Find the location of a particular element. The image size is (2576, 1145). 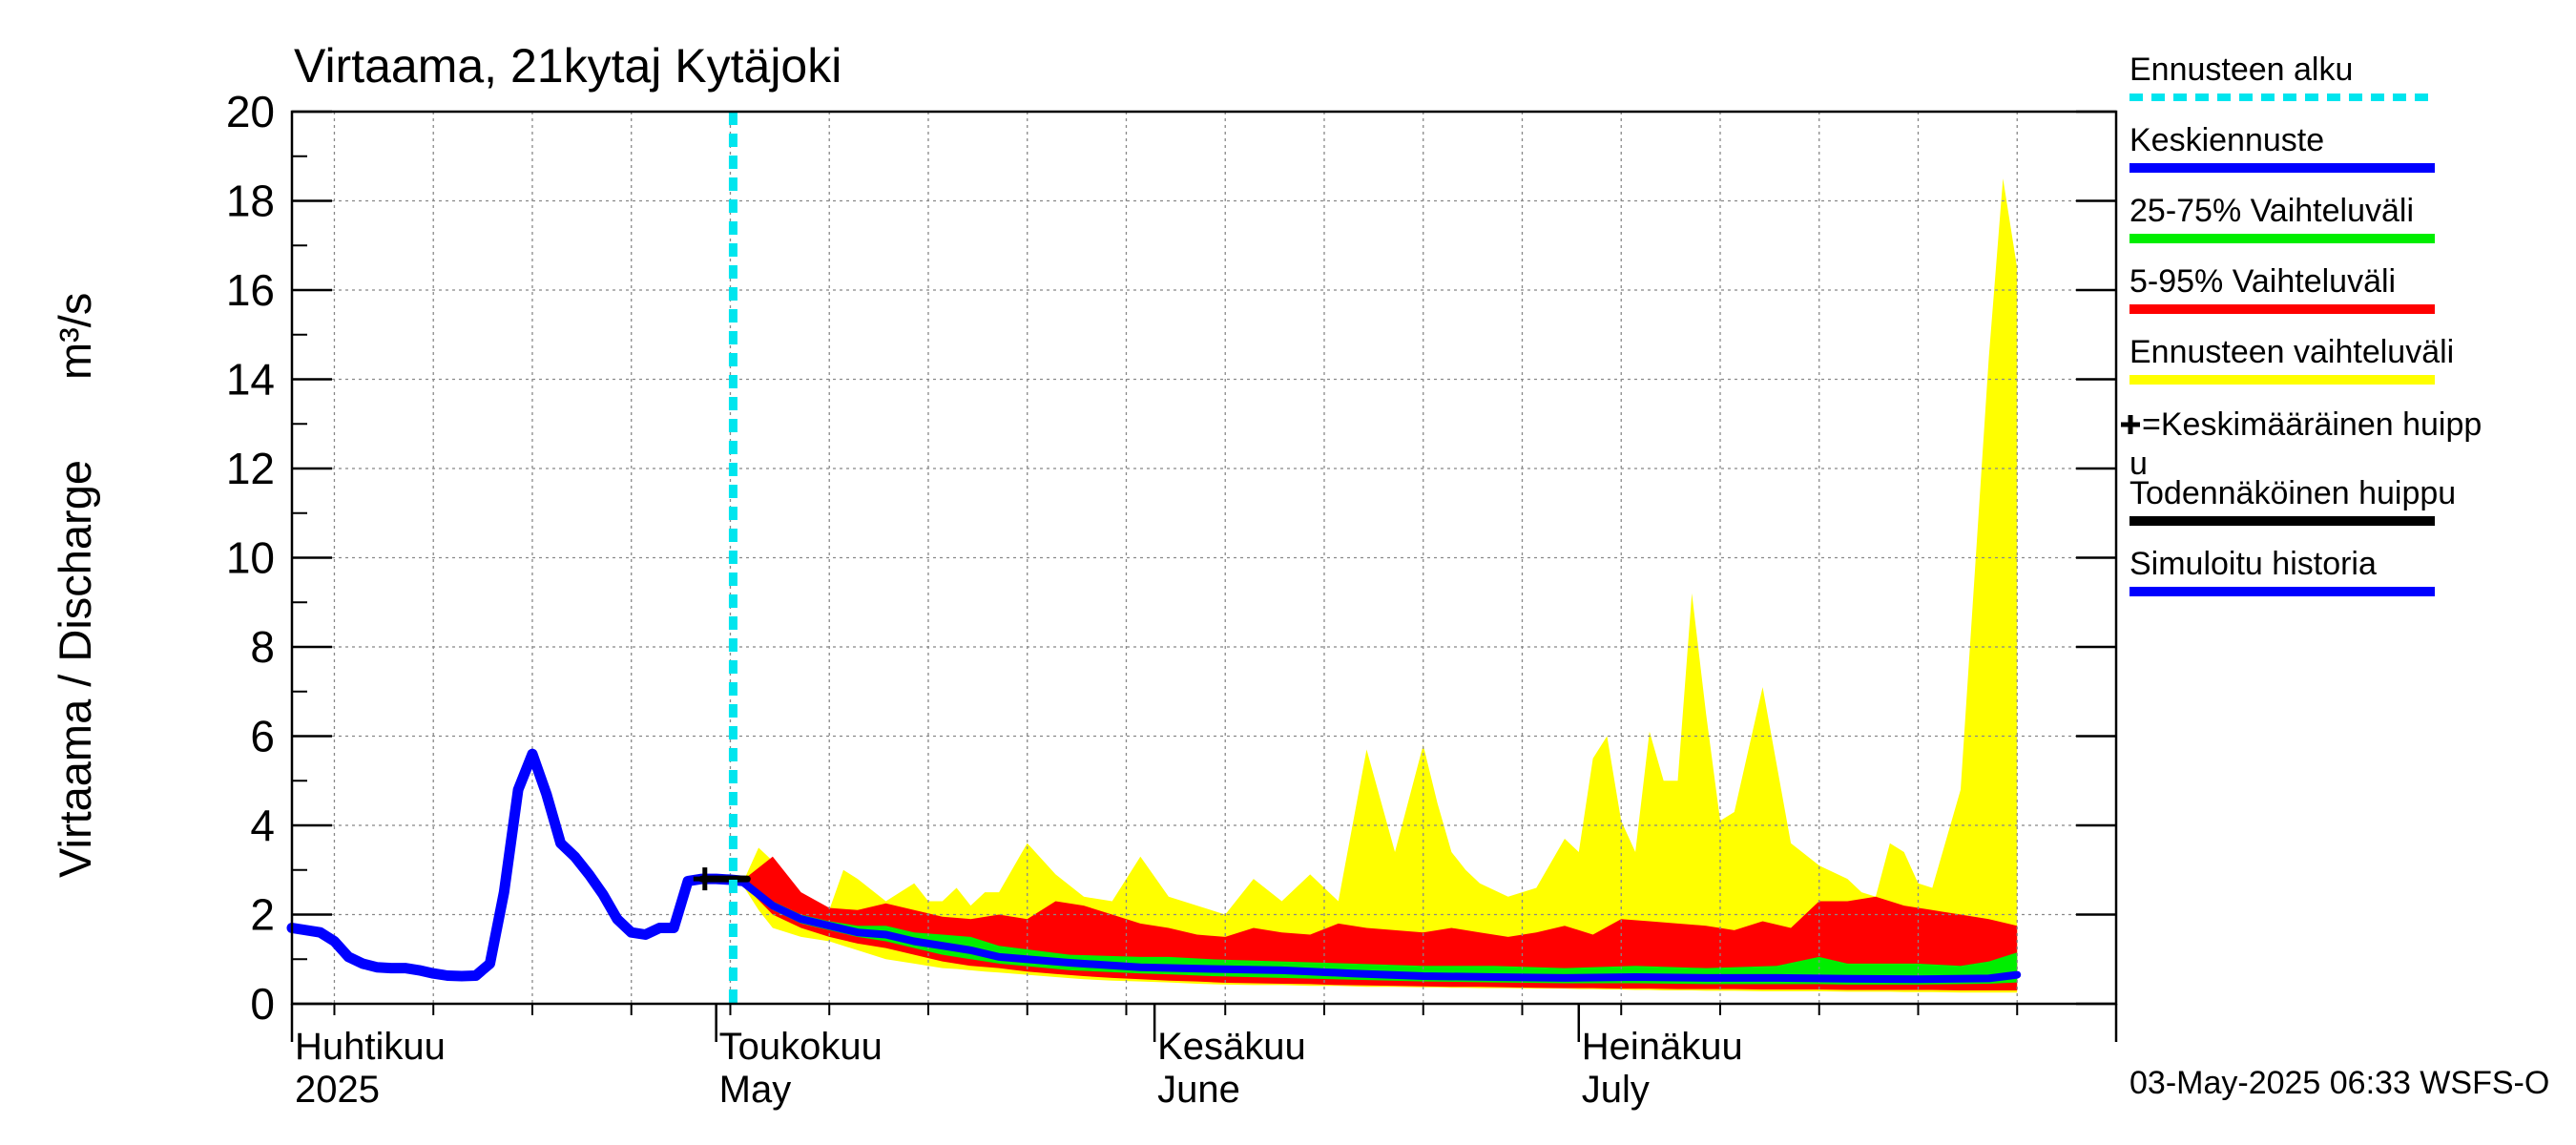

y-tick-label: 14 is located at coordinates (250, 380).